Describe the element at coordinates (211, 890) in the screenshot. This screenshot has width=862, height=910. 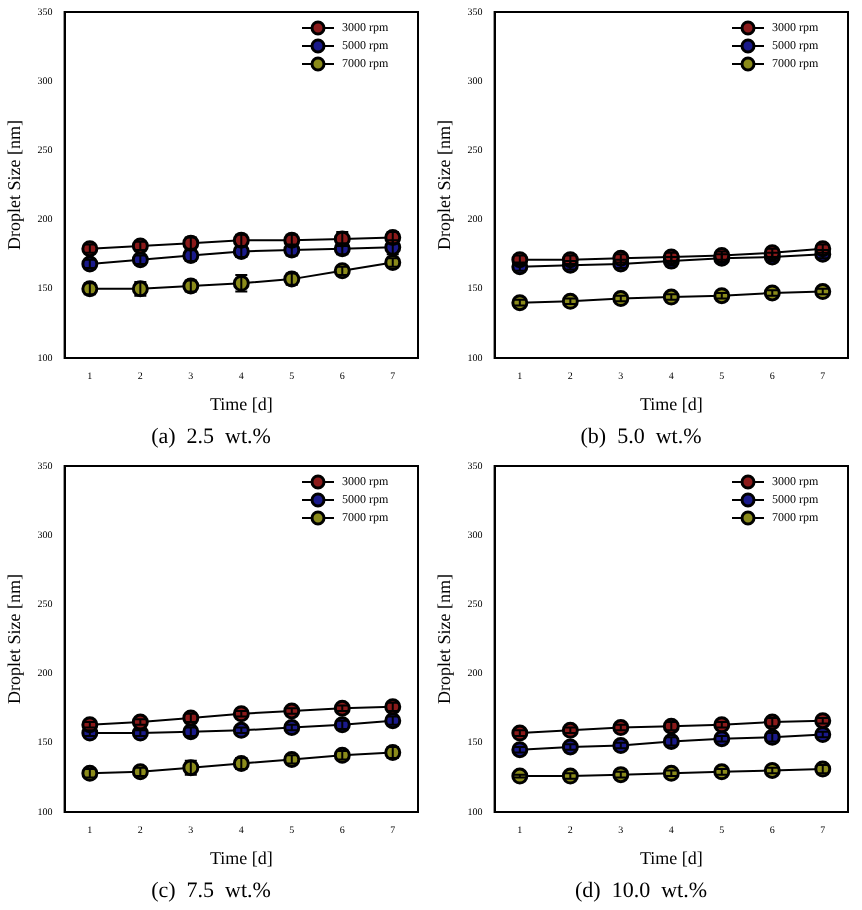
I see `text: (c) 7.5 wt.%` at that location.